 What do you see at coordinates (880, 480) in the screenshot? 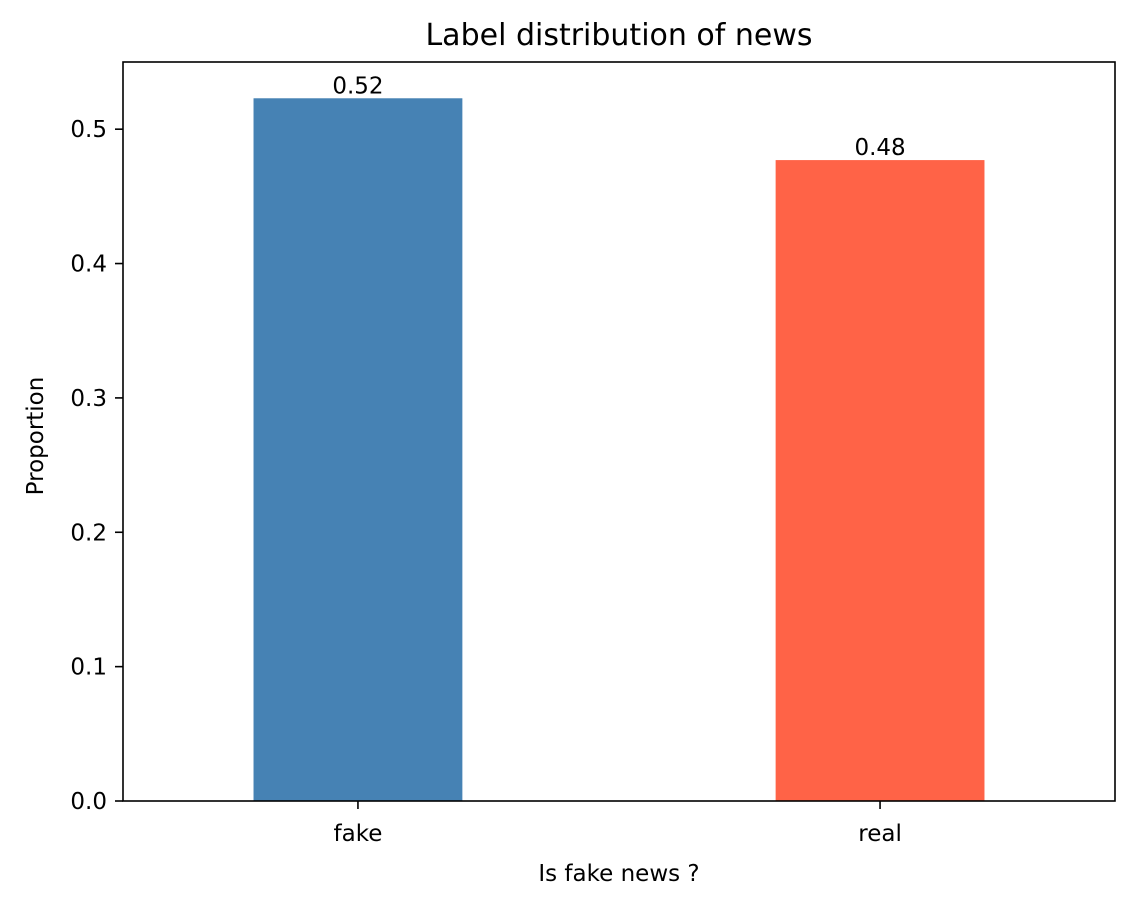
I see `bar-real` at bounding box center [880, 480].